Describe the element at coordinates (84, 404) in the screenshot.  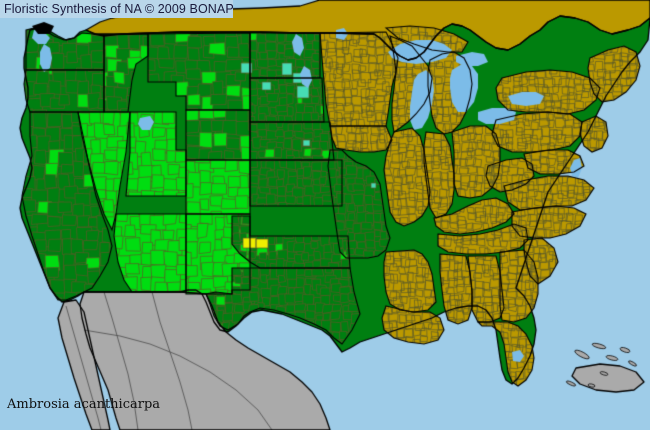
I see `species-name-caption: Ambrosia acanthicarpa` at that location.